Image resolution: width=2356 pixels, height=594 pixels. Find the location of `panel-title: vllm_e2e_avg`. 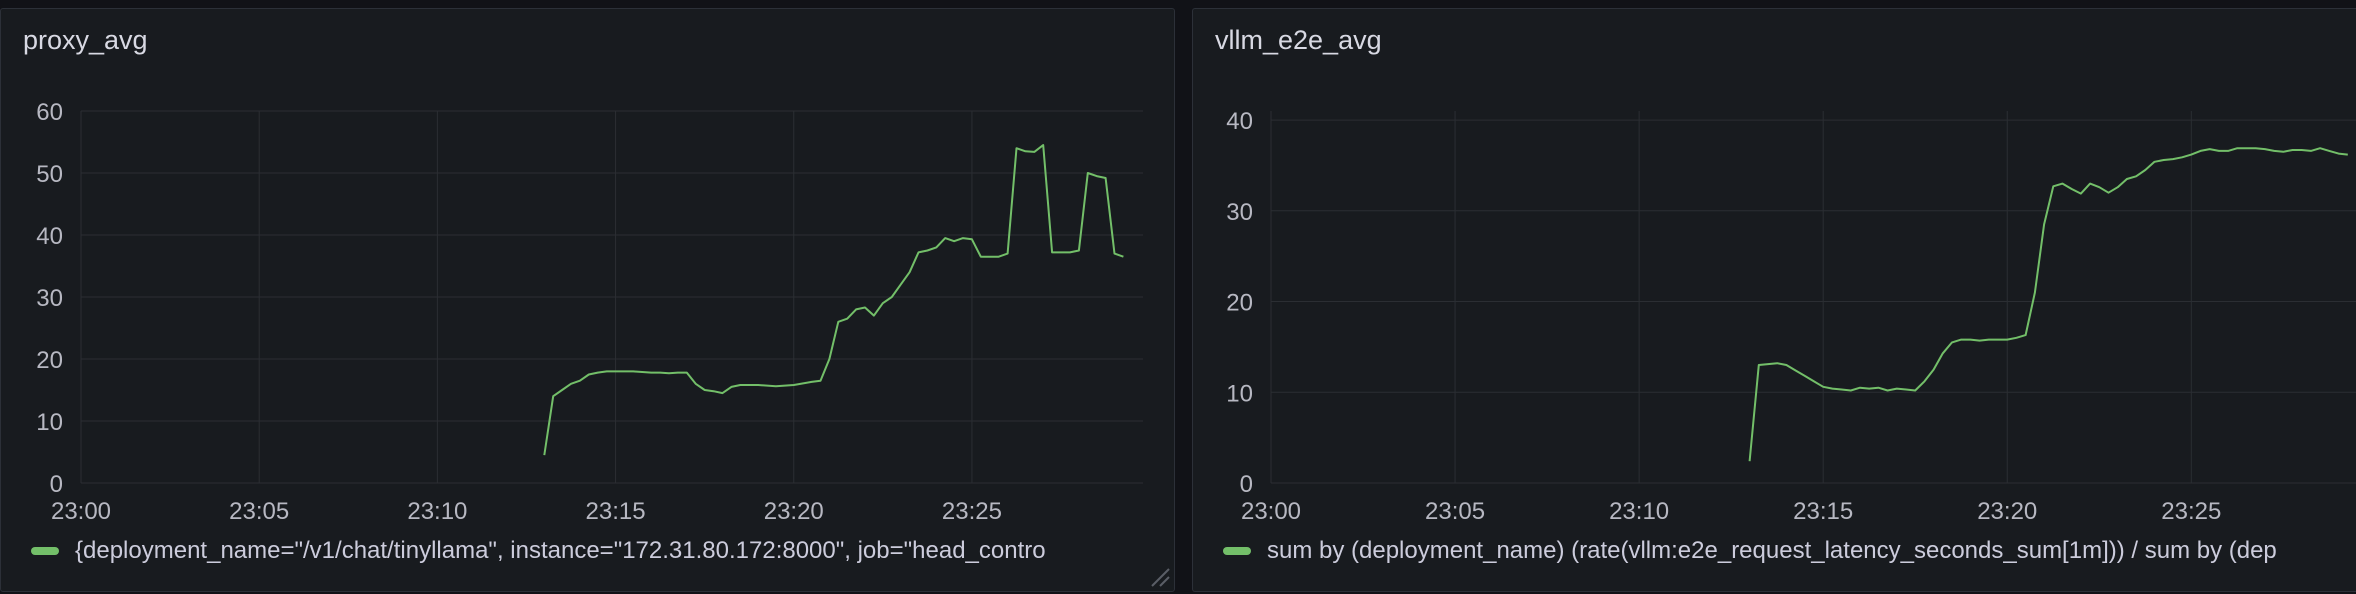

panel-title: vllm_e2e_avg is located at coordinates (1298, 40).